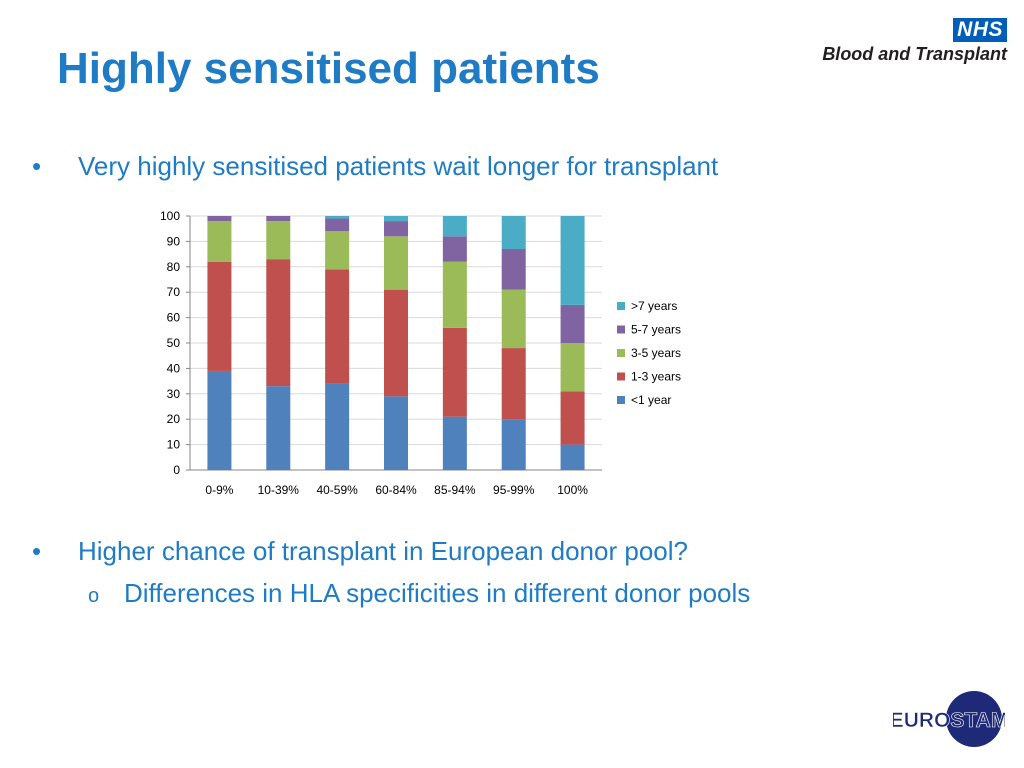 The width and height of the screenshot is (1024, 768). What do you see at coordinates (656, 377) in the screenshot?
I see `legend-label: 1-3 years` at bounding box center [656, 377].